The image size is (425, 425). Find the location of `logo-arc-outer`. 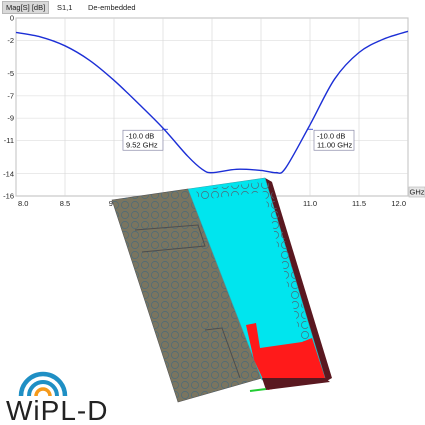

logo-arc-outer is located at coordinates (43, 384).